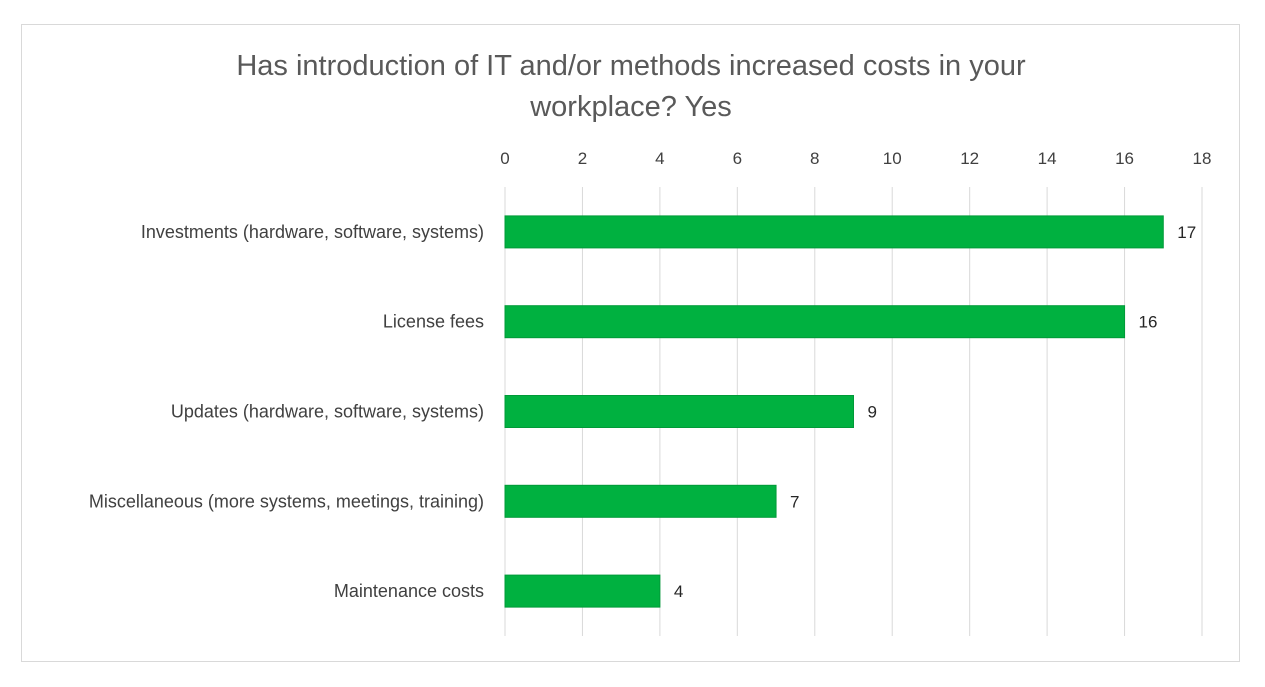 This screenshot has height=687, width=1265. What do you see at coordinates (855, 158) in the screenshot?
I see `x-axis-ticks: 0 2 4 6 8 10 12 14 16 18` at bounding box center [855, 158].